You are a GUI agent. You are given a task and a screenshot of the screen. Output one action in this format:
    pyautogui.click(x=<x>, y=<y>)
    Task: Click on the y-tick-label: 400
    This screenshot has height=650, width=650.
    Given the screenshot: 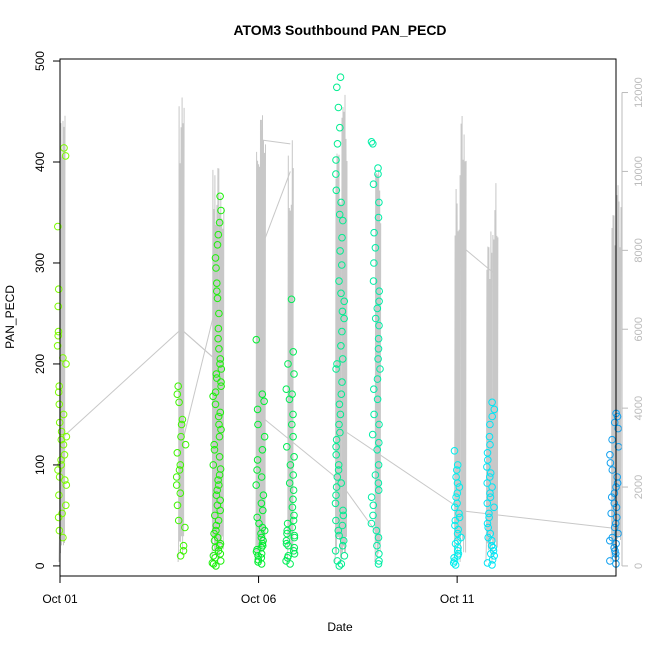 What is the action you would take?
    pyautogui.click(x=40, y=162)
    